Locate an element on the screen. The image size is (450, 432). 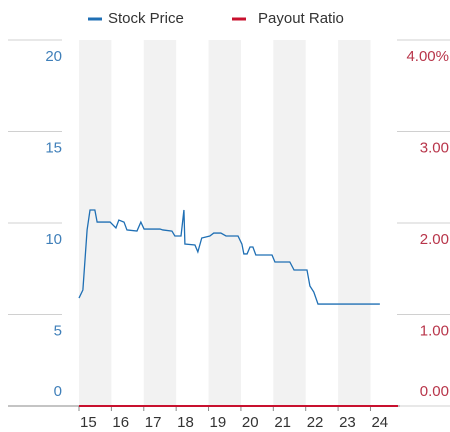
x-tick-label: 21 is located at coordinates (282, 422).